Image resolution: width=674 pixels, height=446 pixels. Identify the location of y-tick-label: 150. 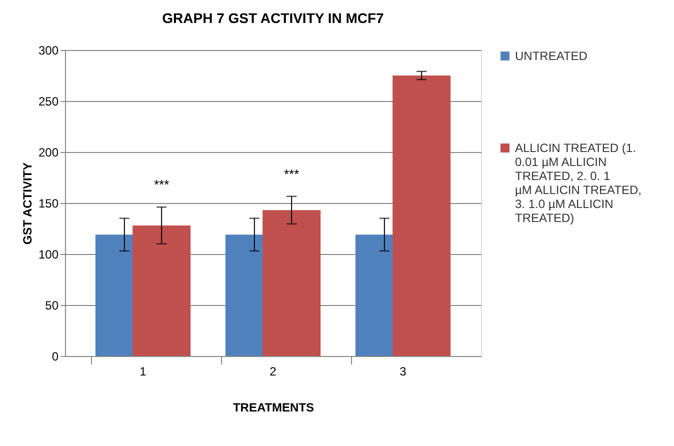
(48, 203).